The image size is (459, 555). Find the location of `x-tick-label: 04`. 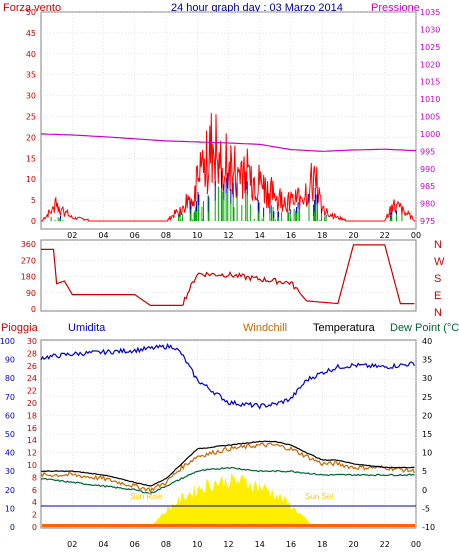

x-tick-label: 04 is located at coordinates (103, 544).